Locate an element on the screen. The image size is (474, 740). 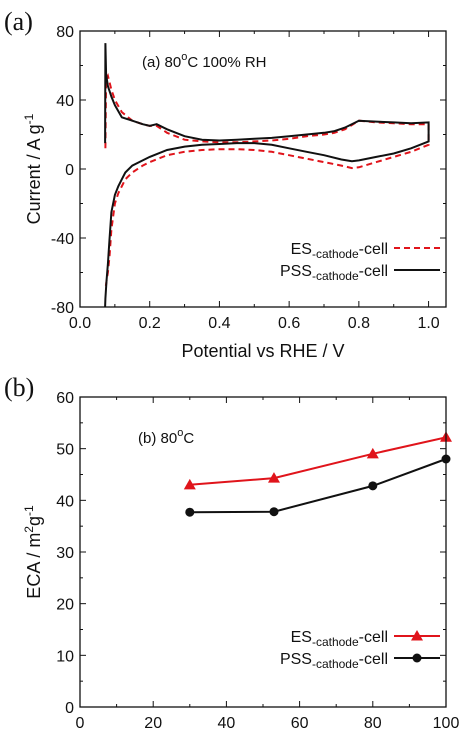
panel-b-ytick-label-3: 20 is located at coordinates (65, 605).